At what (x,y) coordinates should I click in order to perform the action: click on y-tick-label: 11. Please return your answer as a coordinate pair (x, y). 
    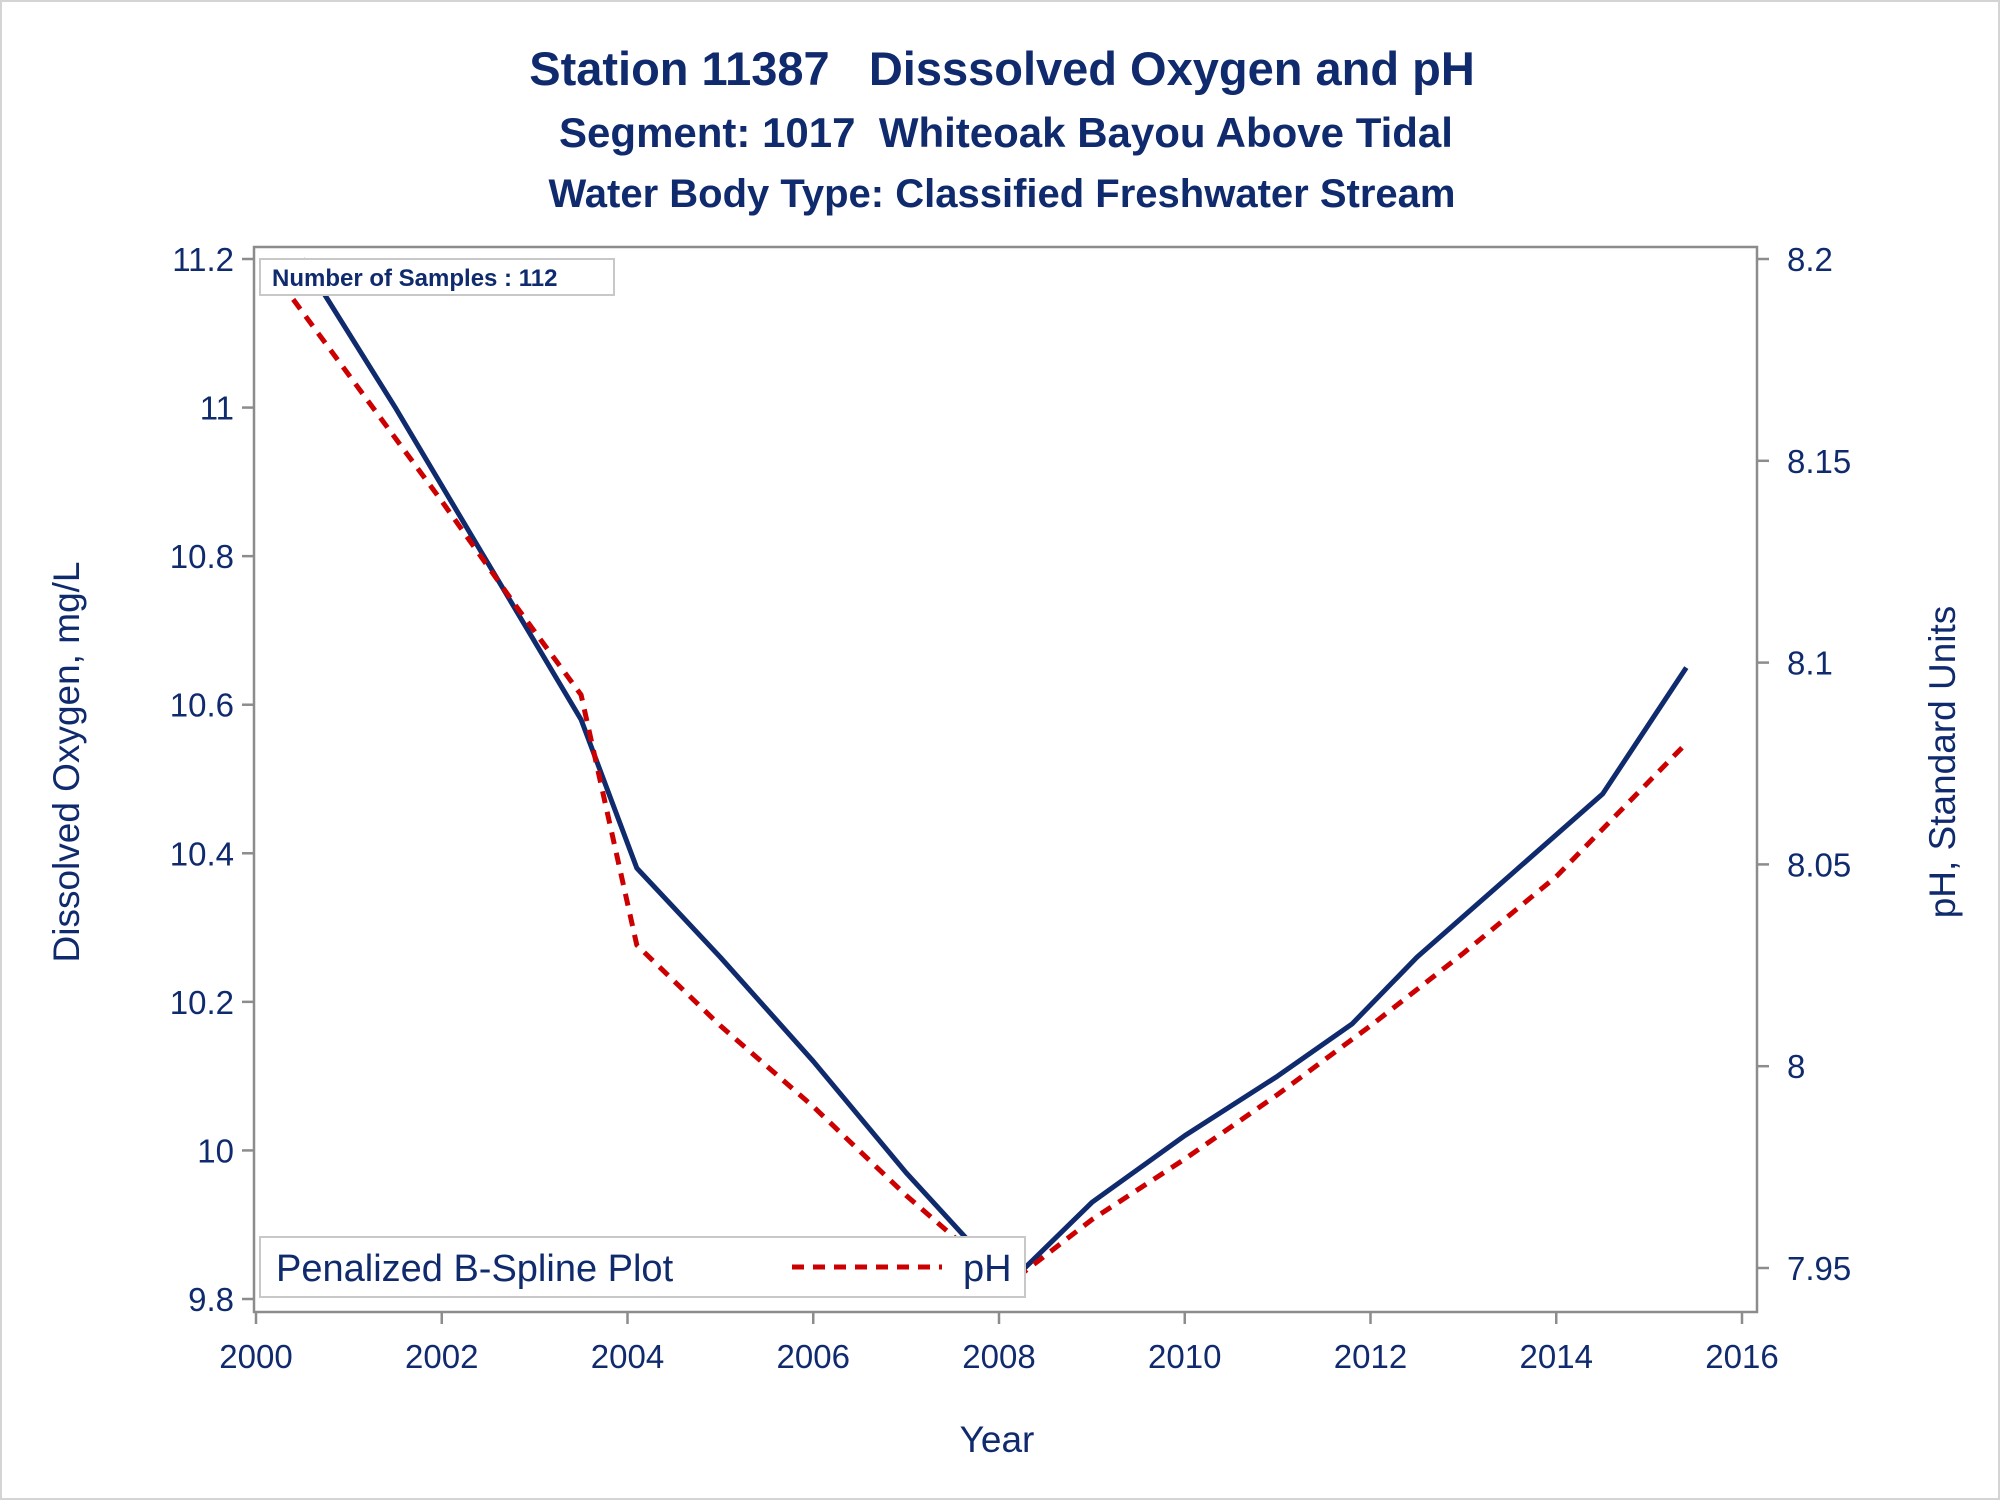
    Looking at the image, I should click on (217, 408).